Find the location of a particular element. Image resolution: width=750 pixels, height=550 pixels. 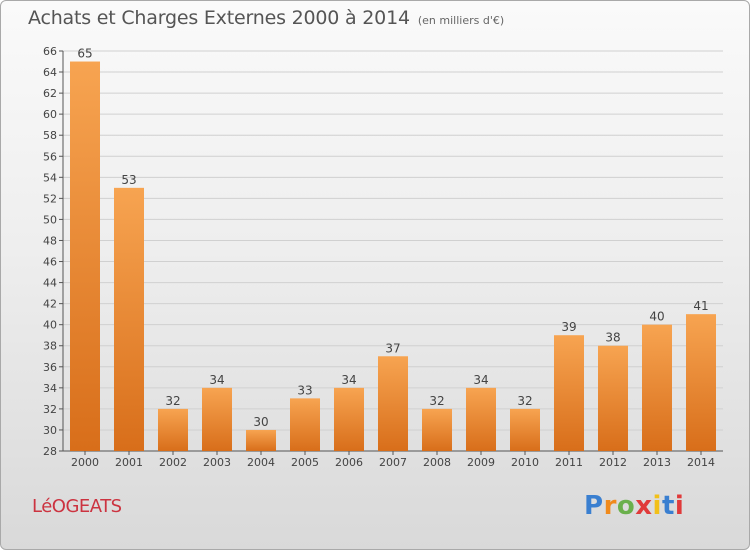

data-label: 41 is located at coordinates (700, 306).